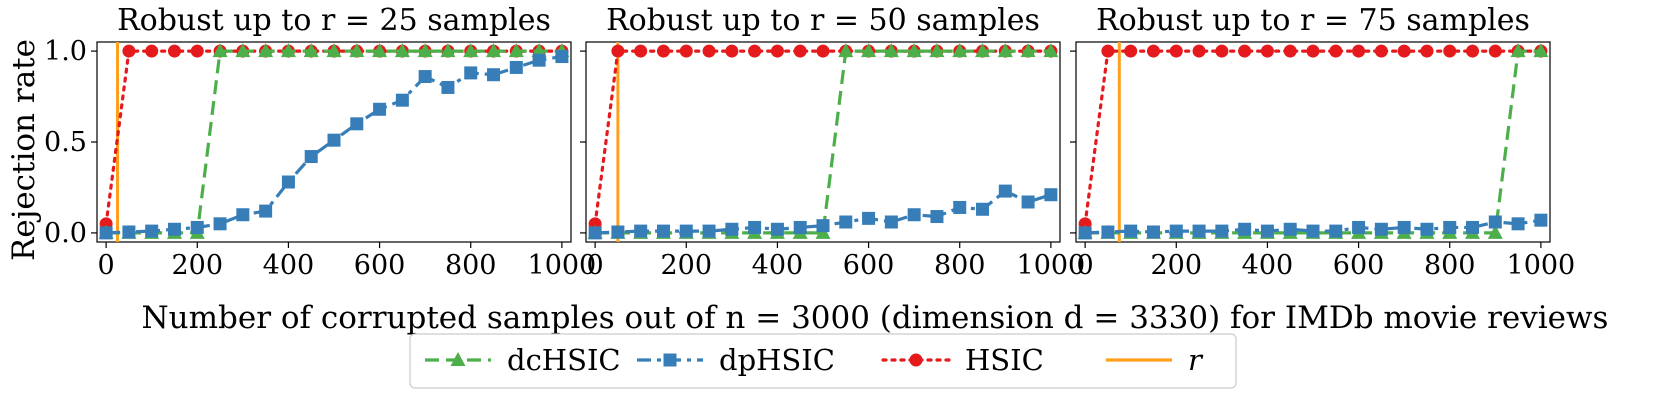 This screenshot has height=418, width=1660. I want to click on x-tick-label: 400, so click(1268, 265).